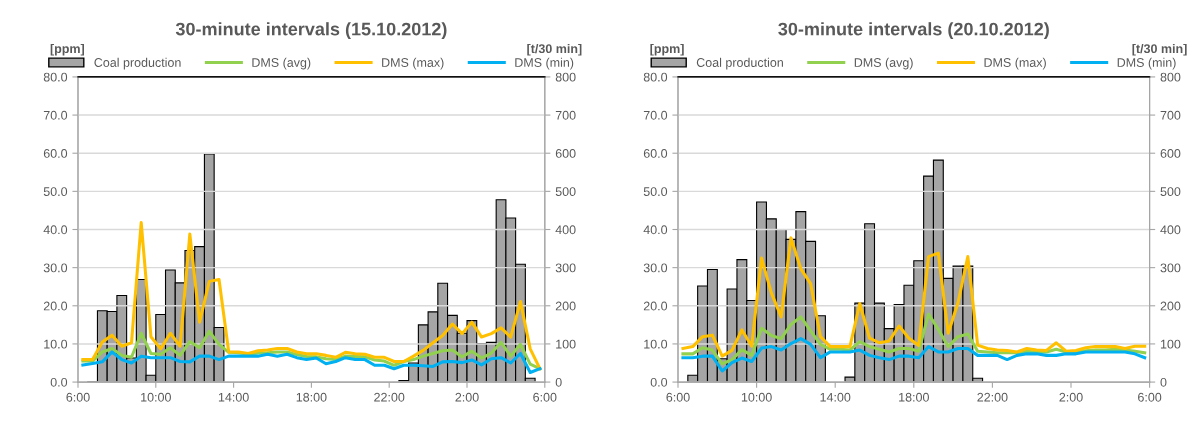 This screenshot has width=1200, height=425. Describe the element at coordinates (311, 30) in the screenshot. I see `chart-title: 30-minute intervals (15.10.2012)` at that location.